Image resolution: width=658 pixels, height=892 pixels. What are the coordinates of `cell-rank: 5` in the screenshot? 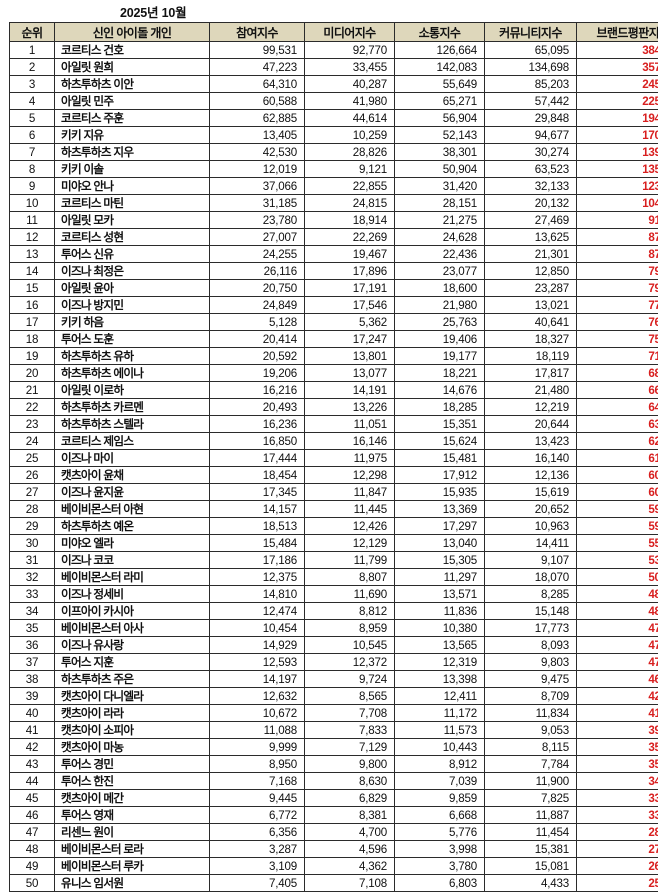 It's located at (32, 118).